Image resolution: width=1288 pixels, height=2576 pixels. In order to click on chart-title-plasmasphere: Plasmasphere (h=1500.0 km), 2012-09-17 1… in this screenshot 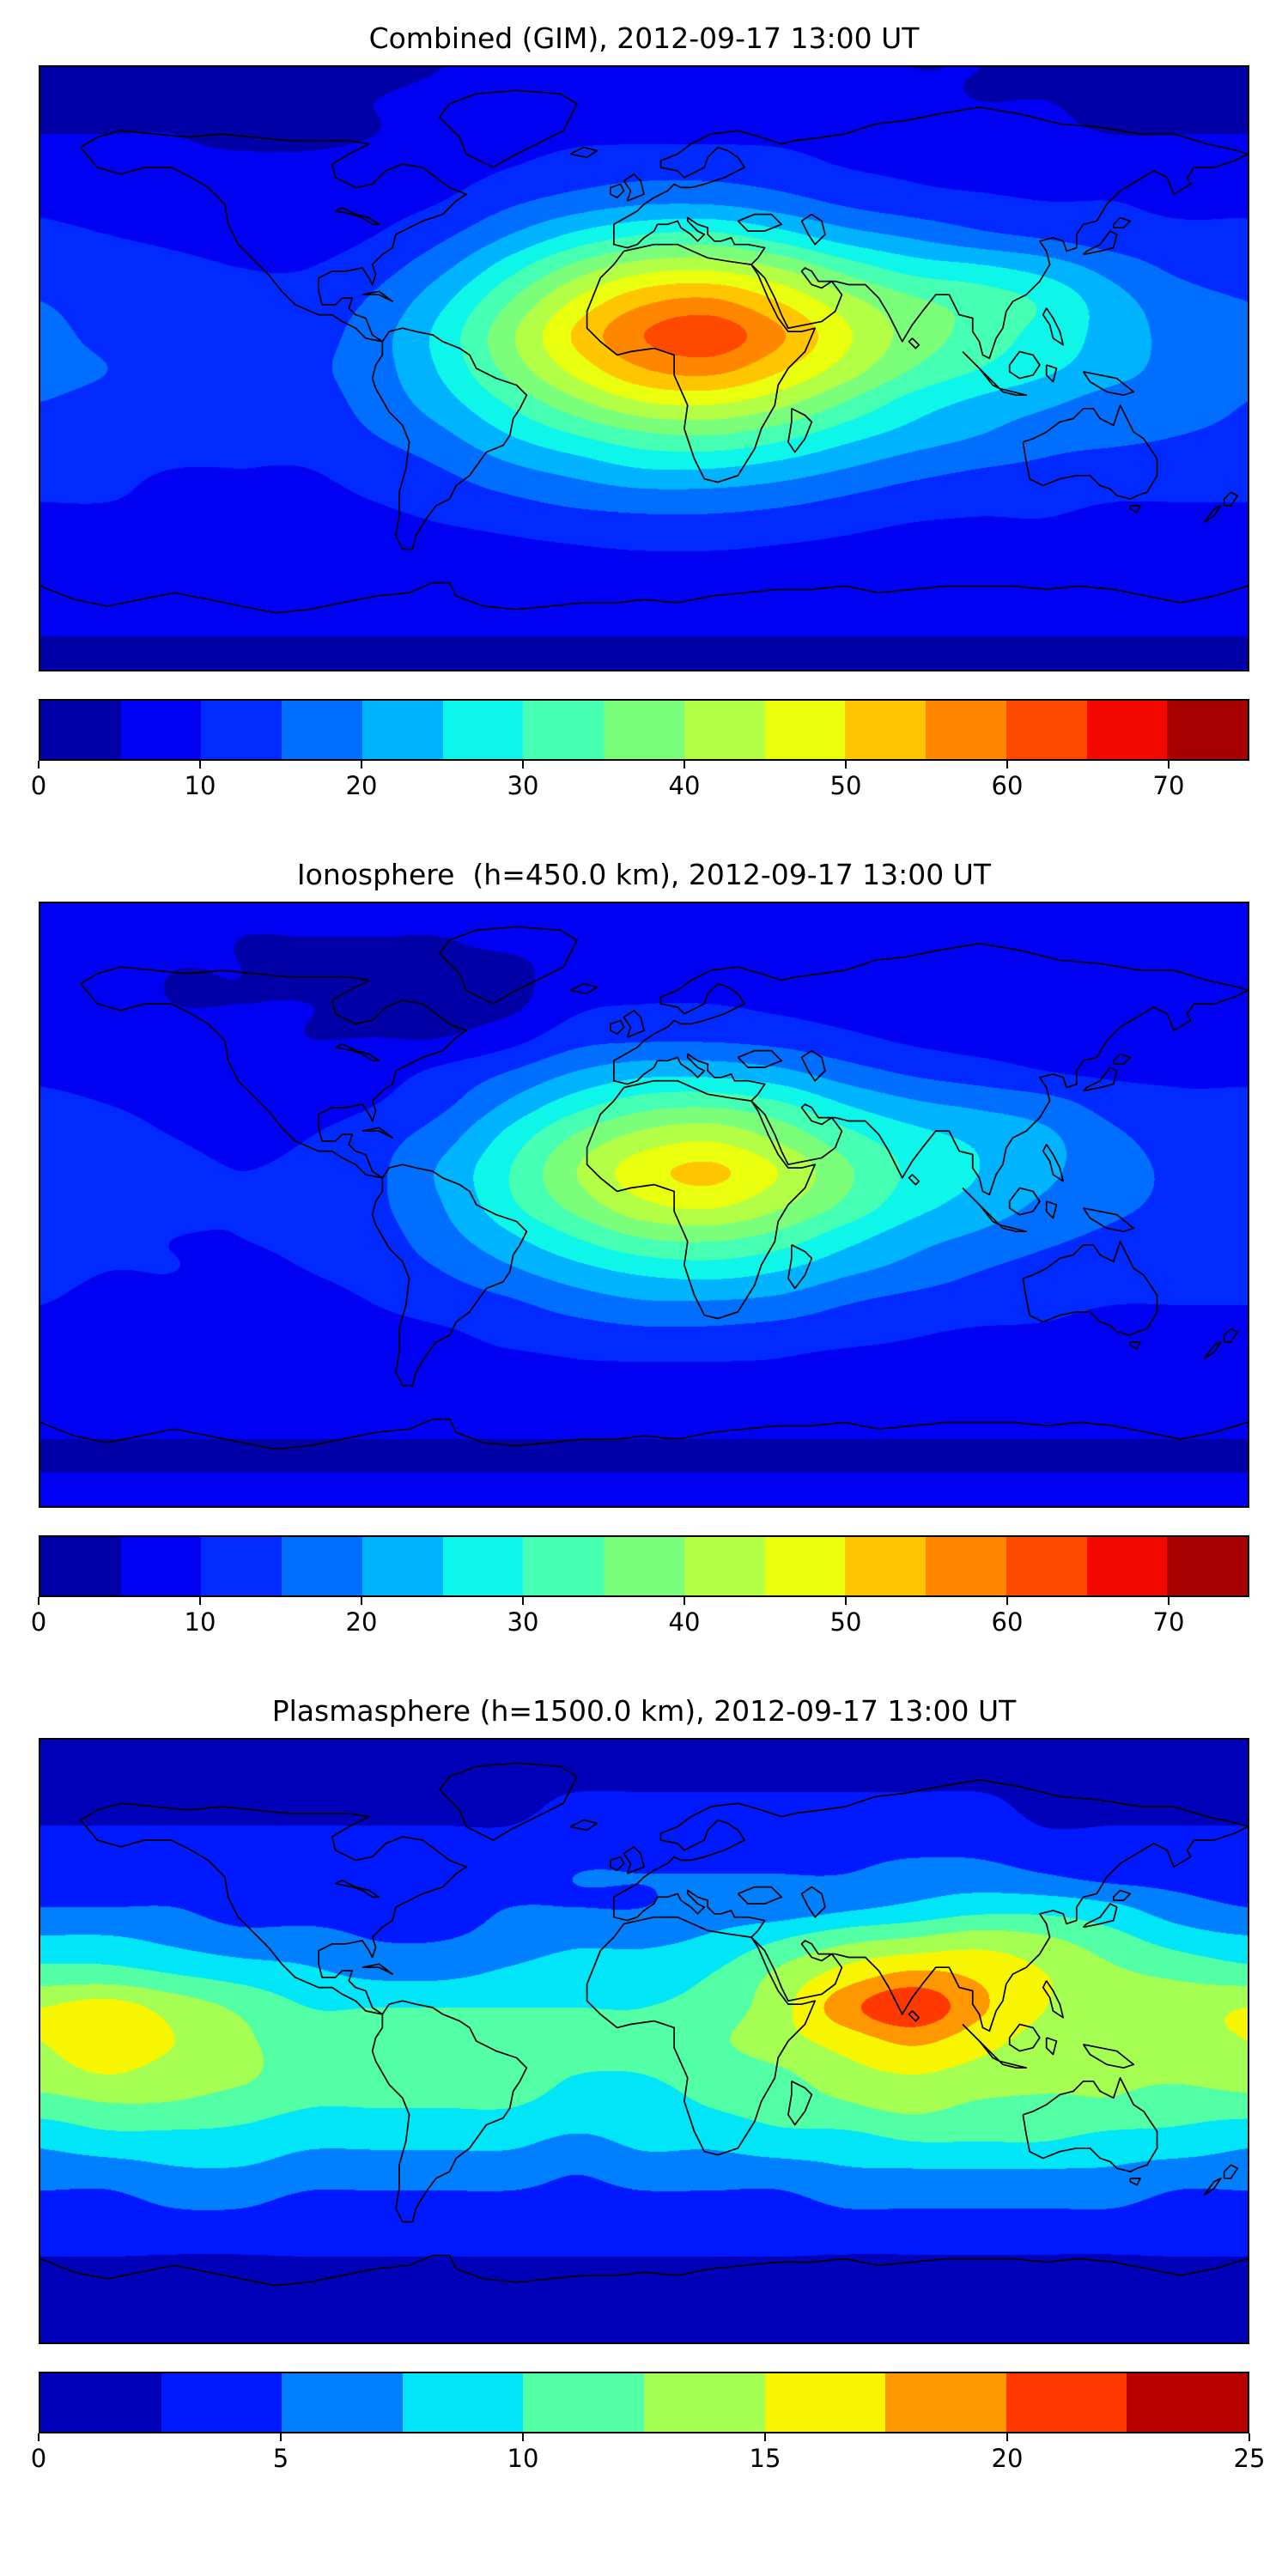, I will do `click(644, 1711)`.